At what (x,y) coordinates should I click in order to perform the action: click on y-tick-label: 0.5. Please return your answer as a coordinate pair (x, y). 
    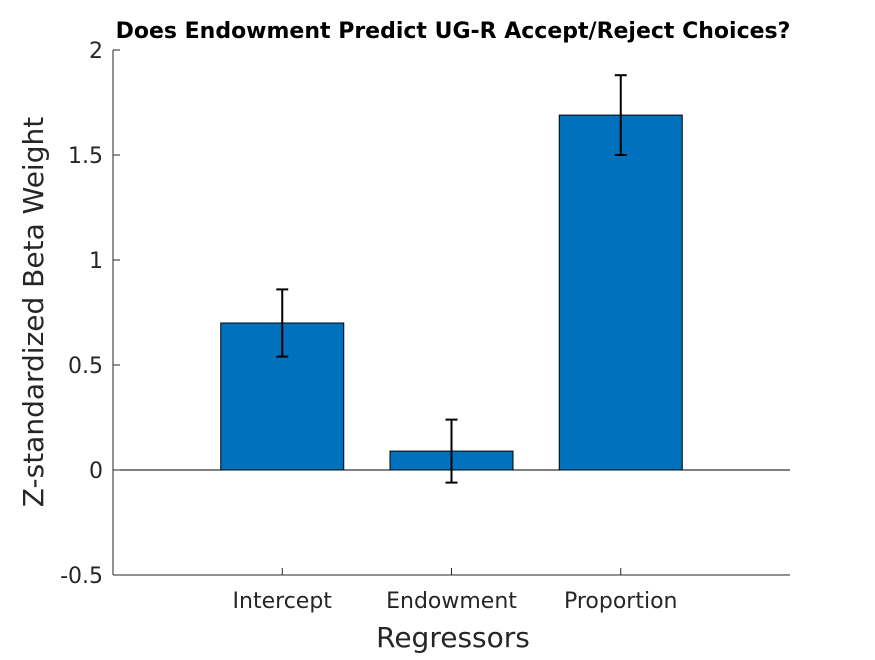
    Looking at the image, I should click on (85, 366).